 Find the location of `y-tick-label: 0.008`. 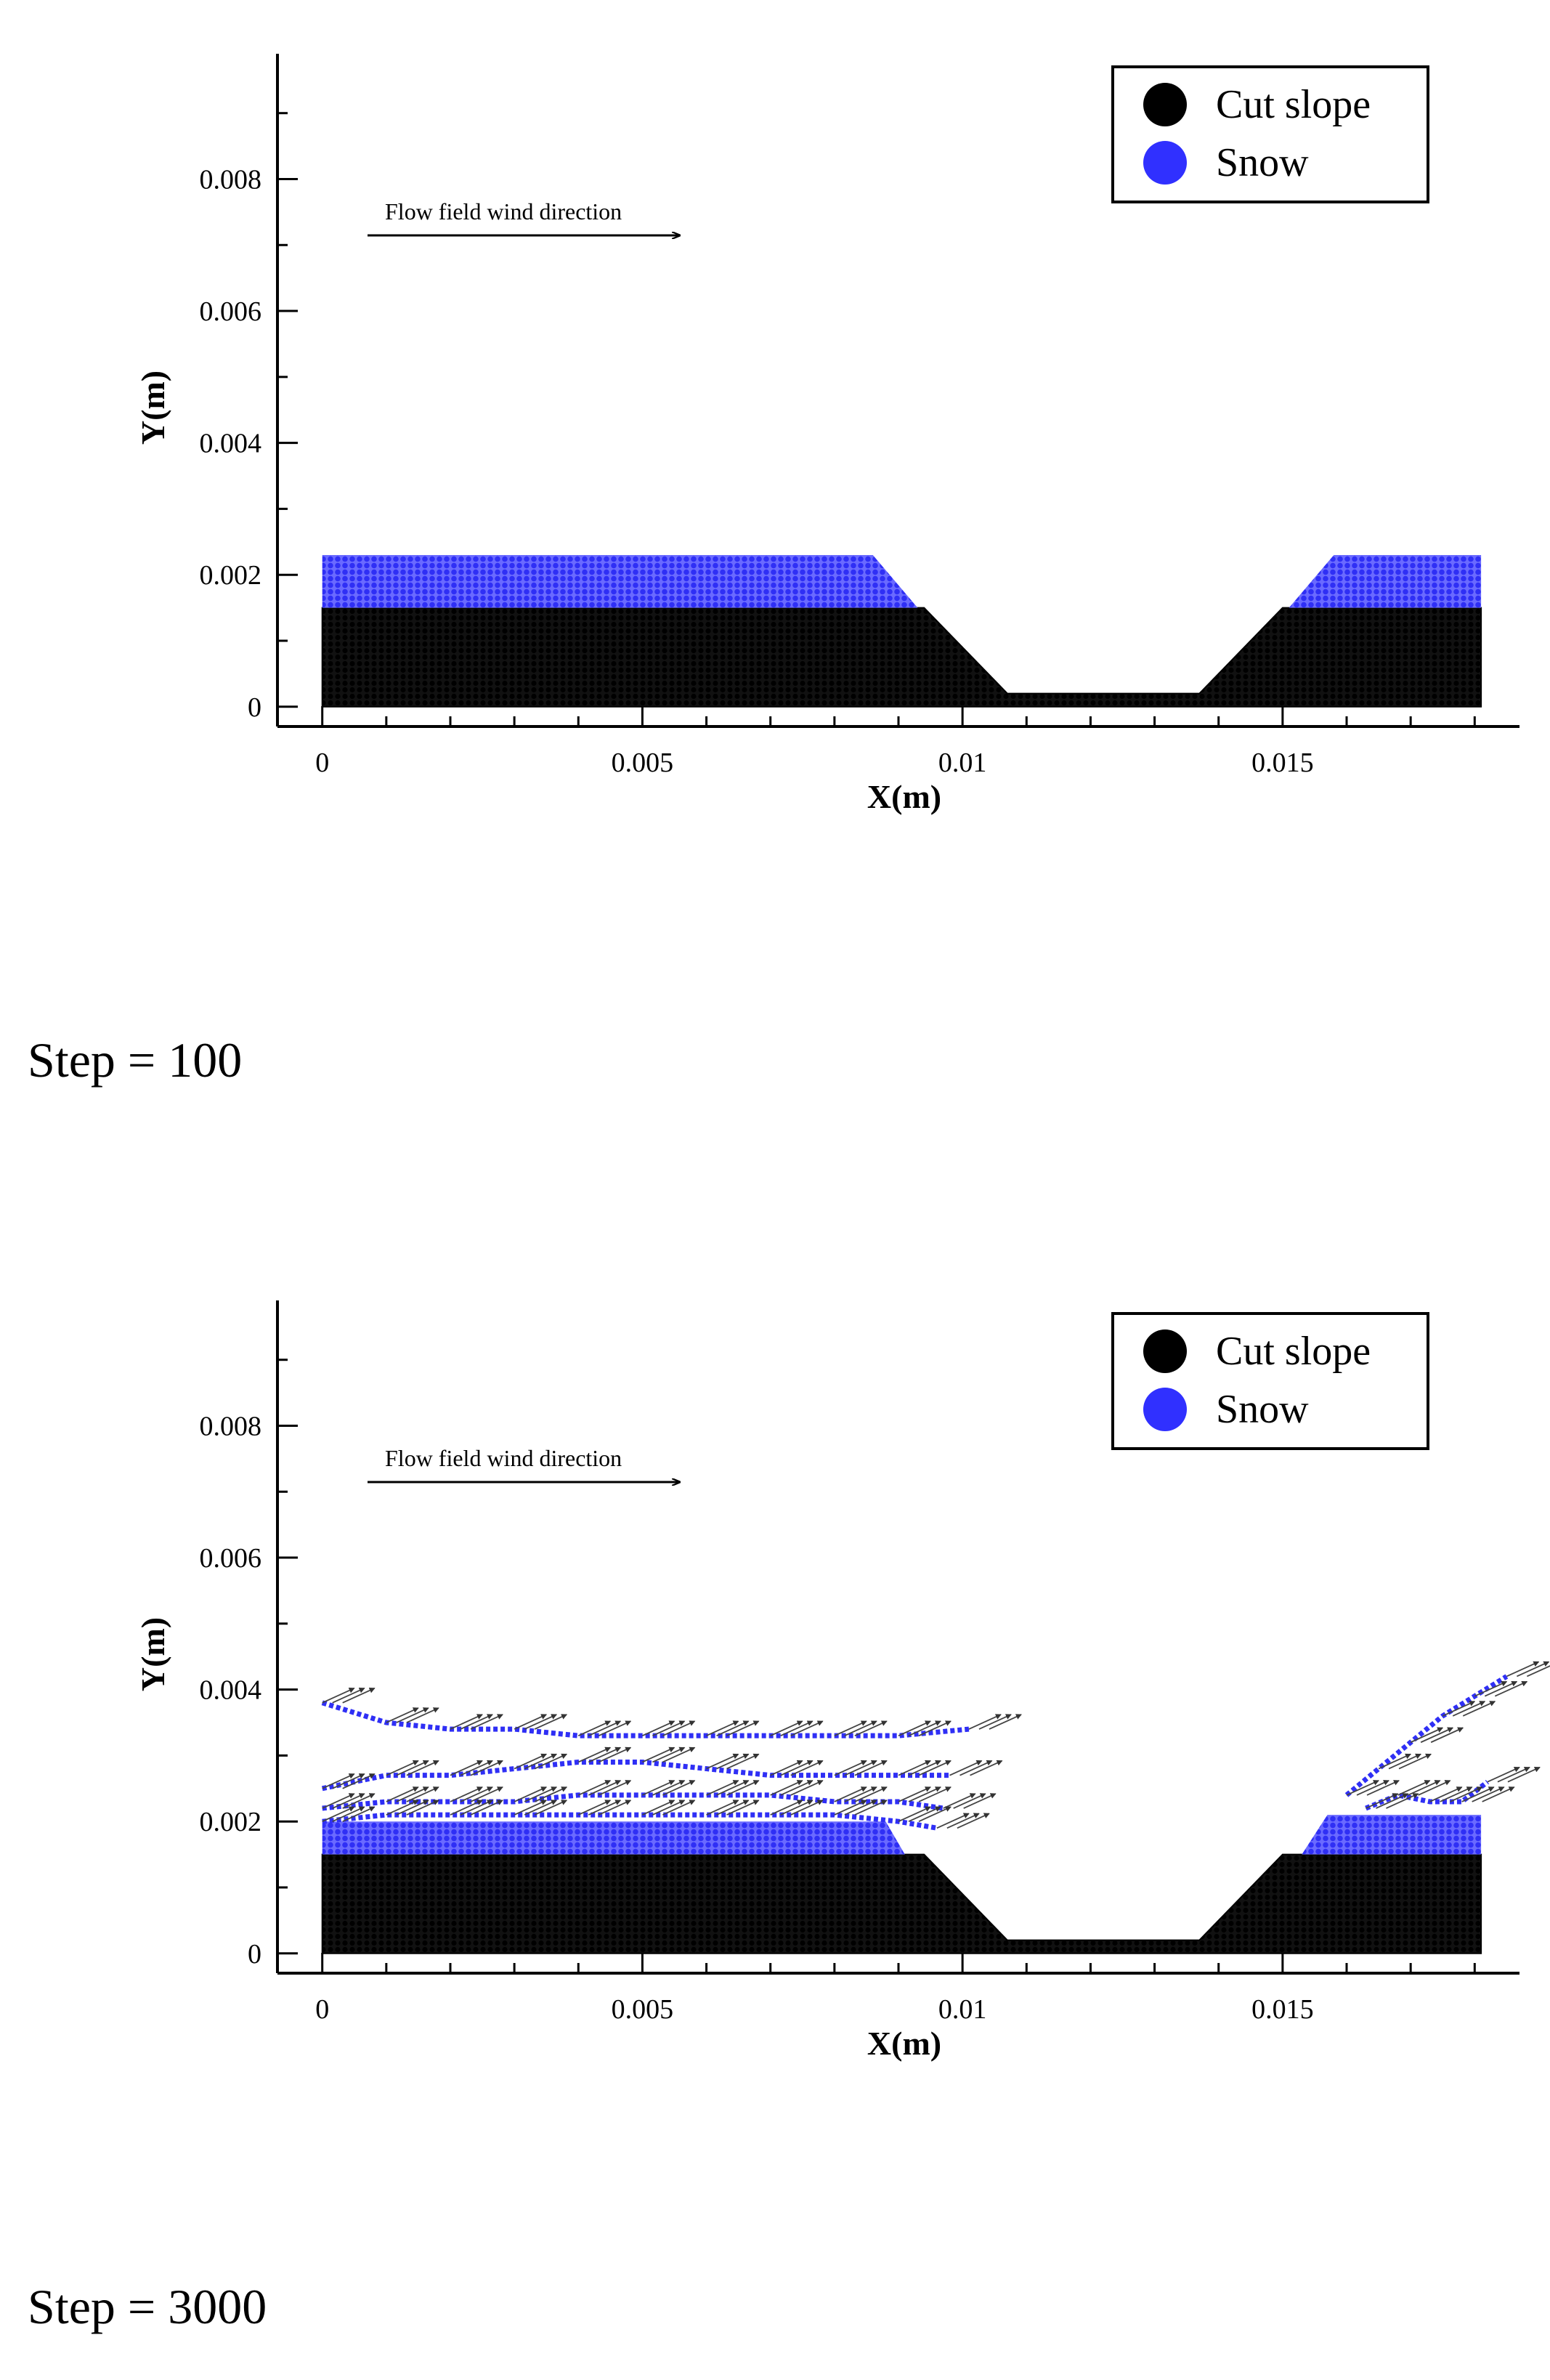

y-tick-label: 0.008 is located at coordinates (231, 1426).